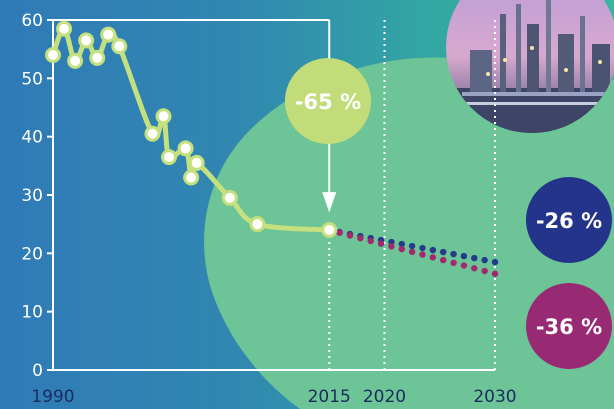 The width and height of the screenshot is (614, 409). I want to click on y-tick-label: 50, so click(32, 79).